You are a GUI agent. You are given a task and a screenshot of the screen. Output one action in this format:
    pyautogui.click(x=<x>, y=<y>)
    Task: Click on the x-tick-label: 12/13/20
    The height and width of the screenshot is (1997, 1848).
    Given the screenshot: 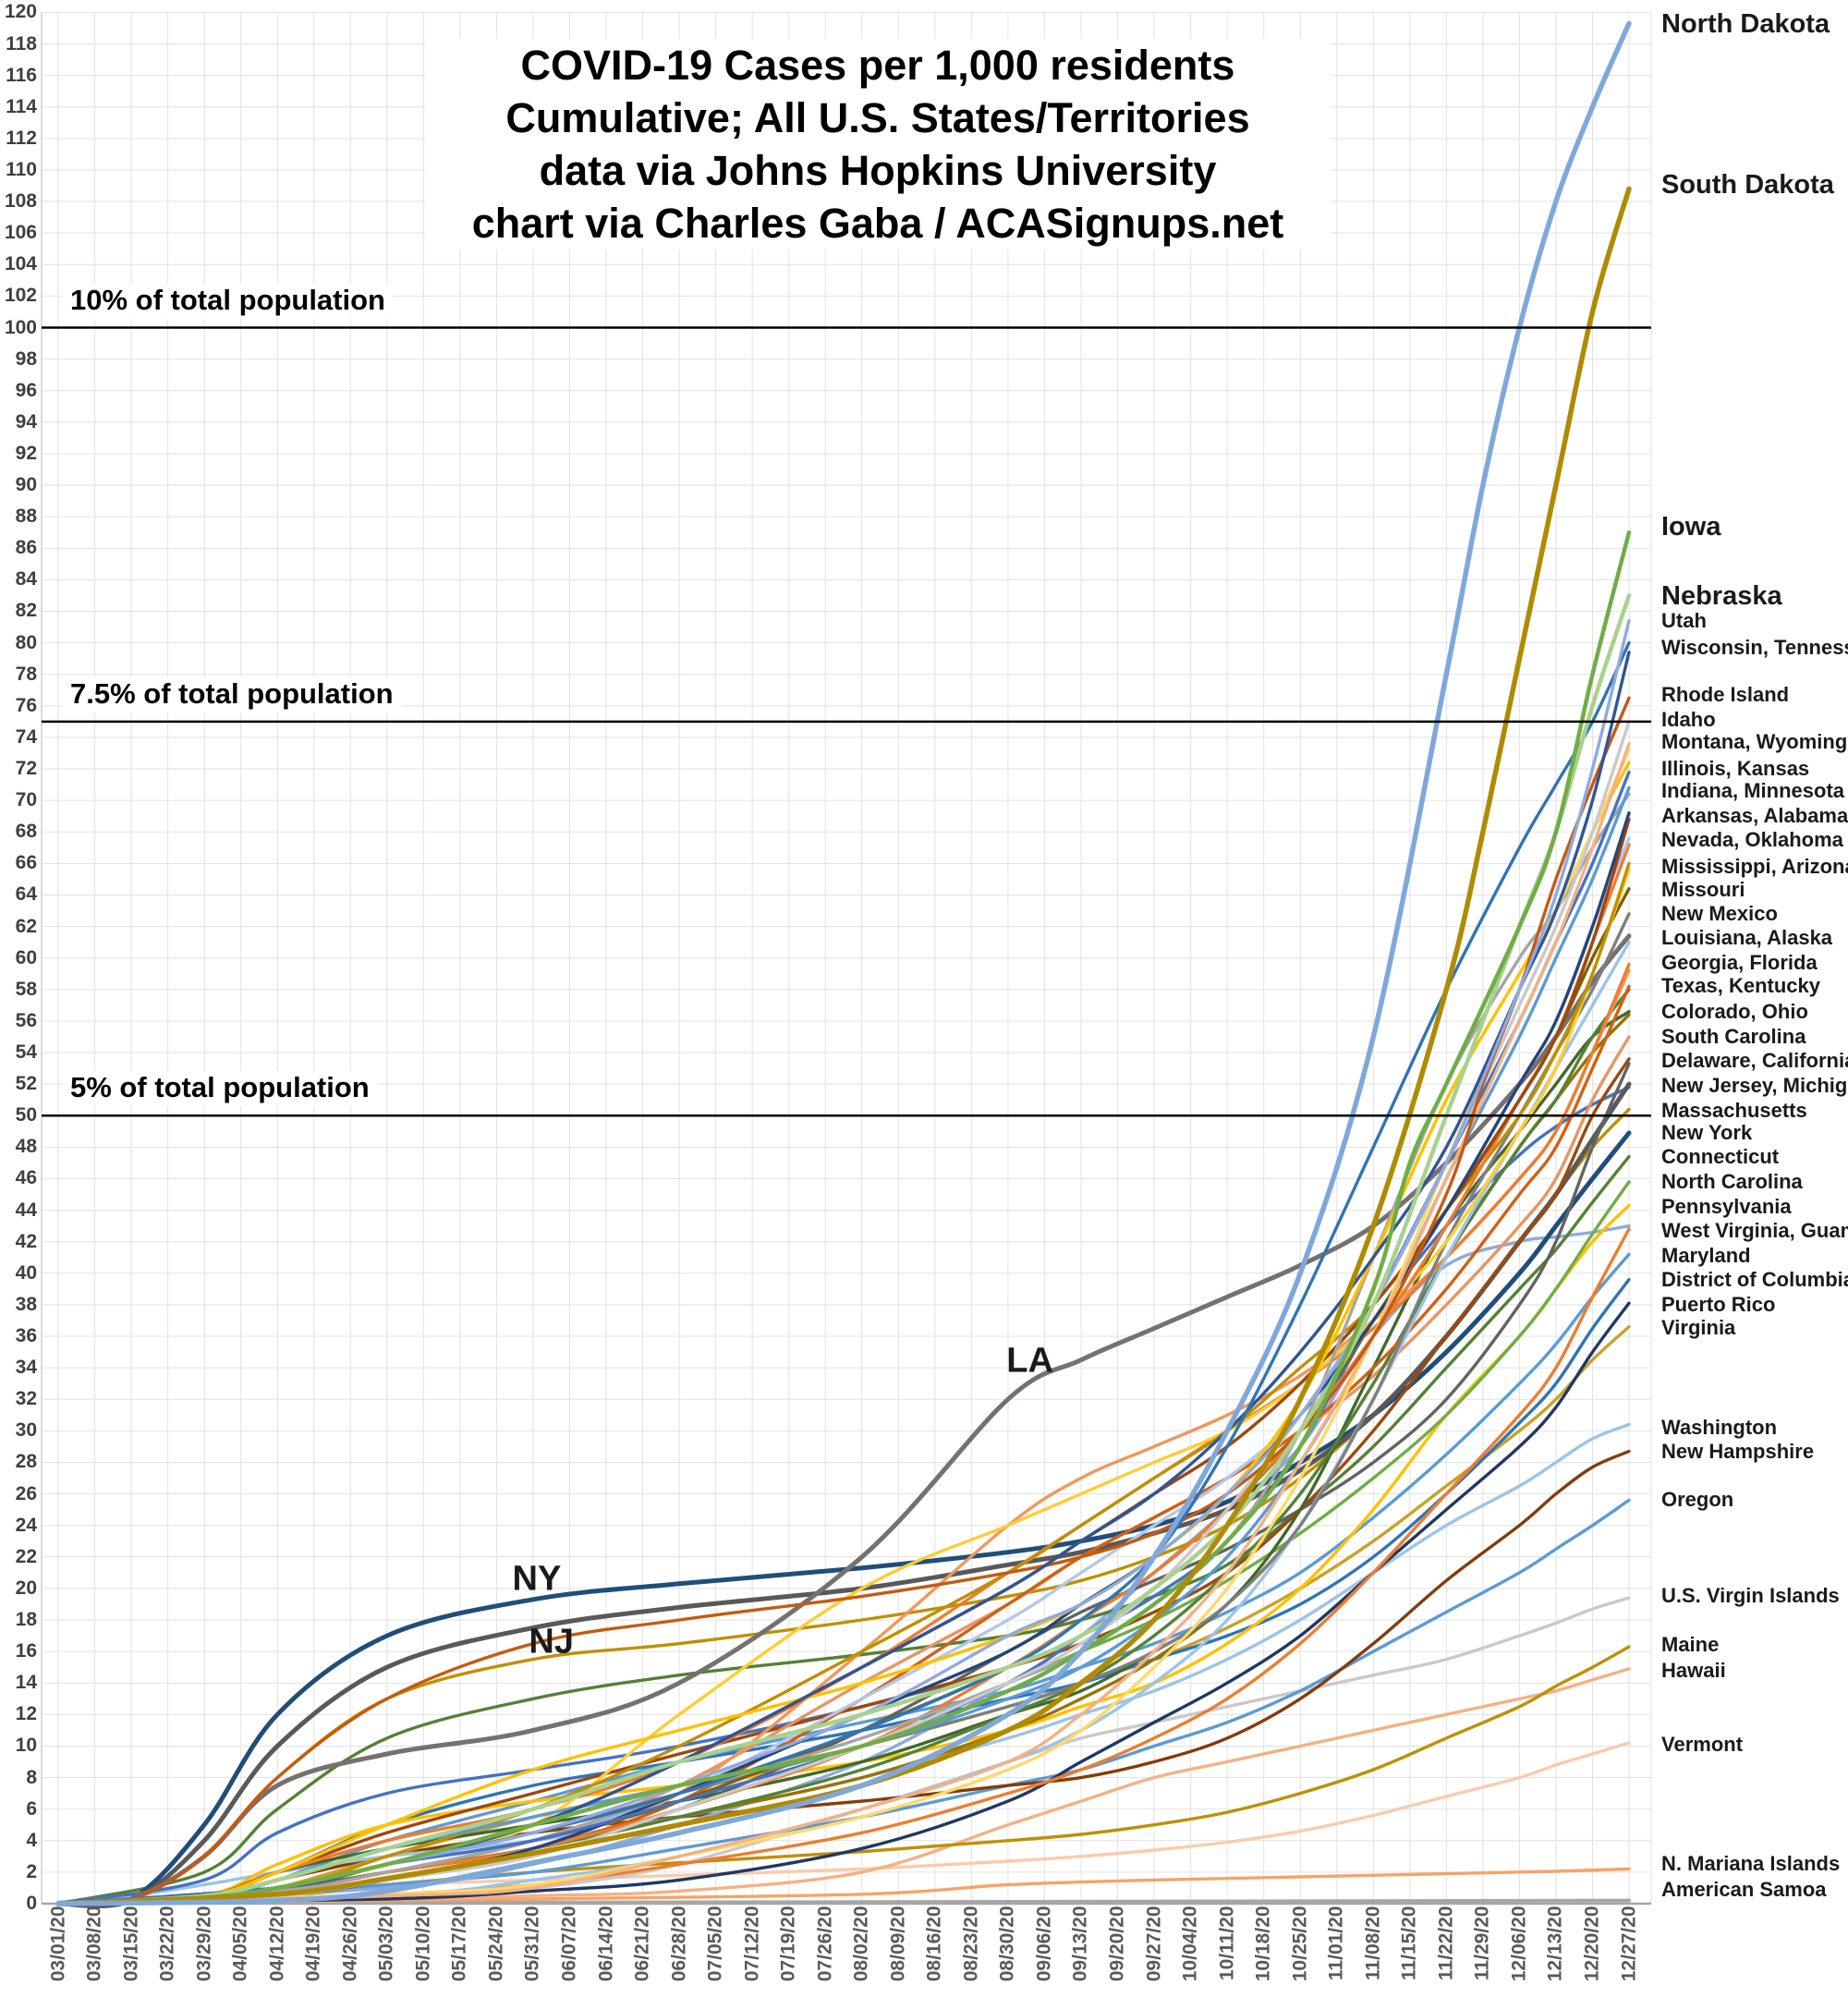 What is the action you would take?
    pyautogui.click(x=1555, y=1944)
    